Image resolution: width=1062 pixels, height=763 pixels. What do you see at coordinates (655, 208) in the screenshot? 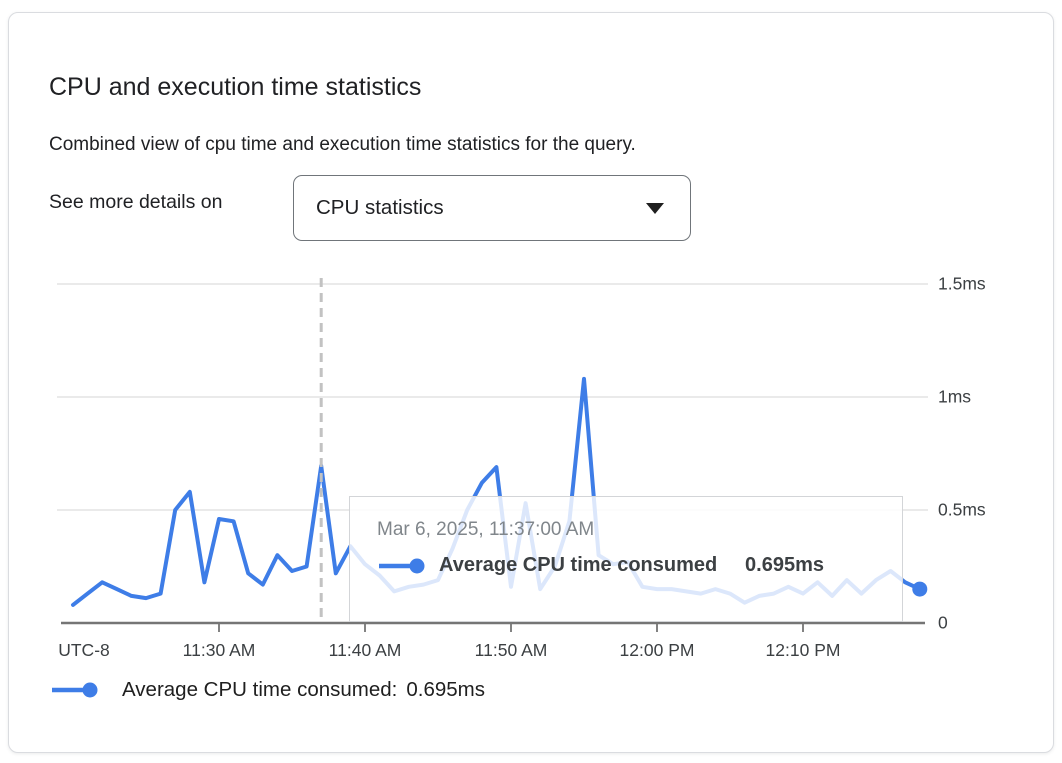
I see `chevron-down-icon` at bounding box center [655, 208].